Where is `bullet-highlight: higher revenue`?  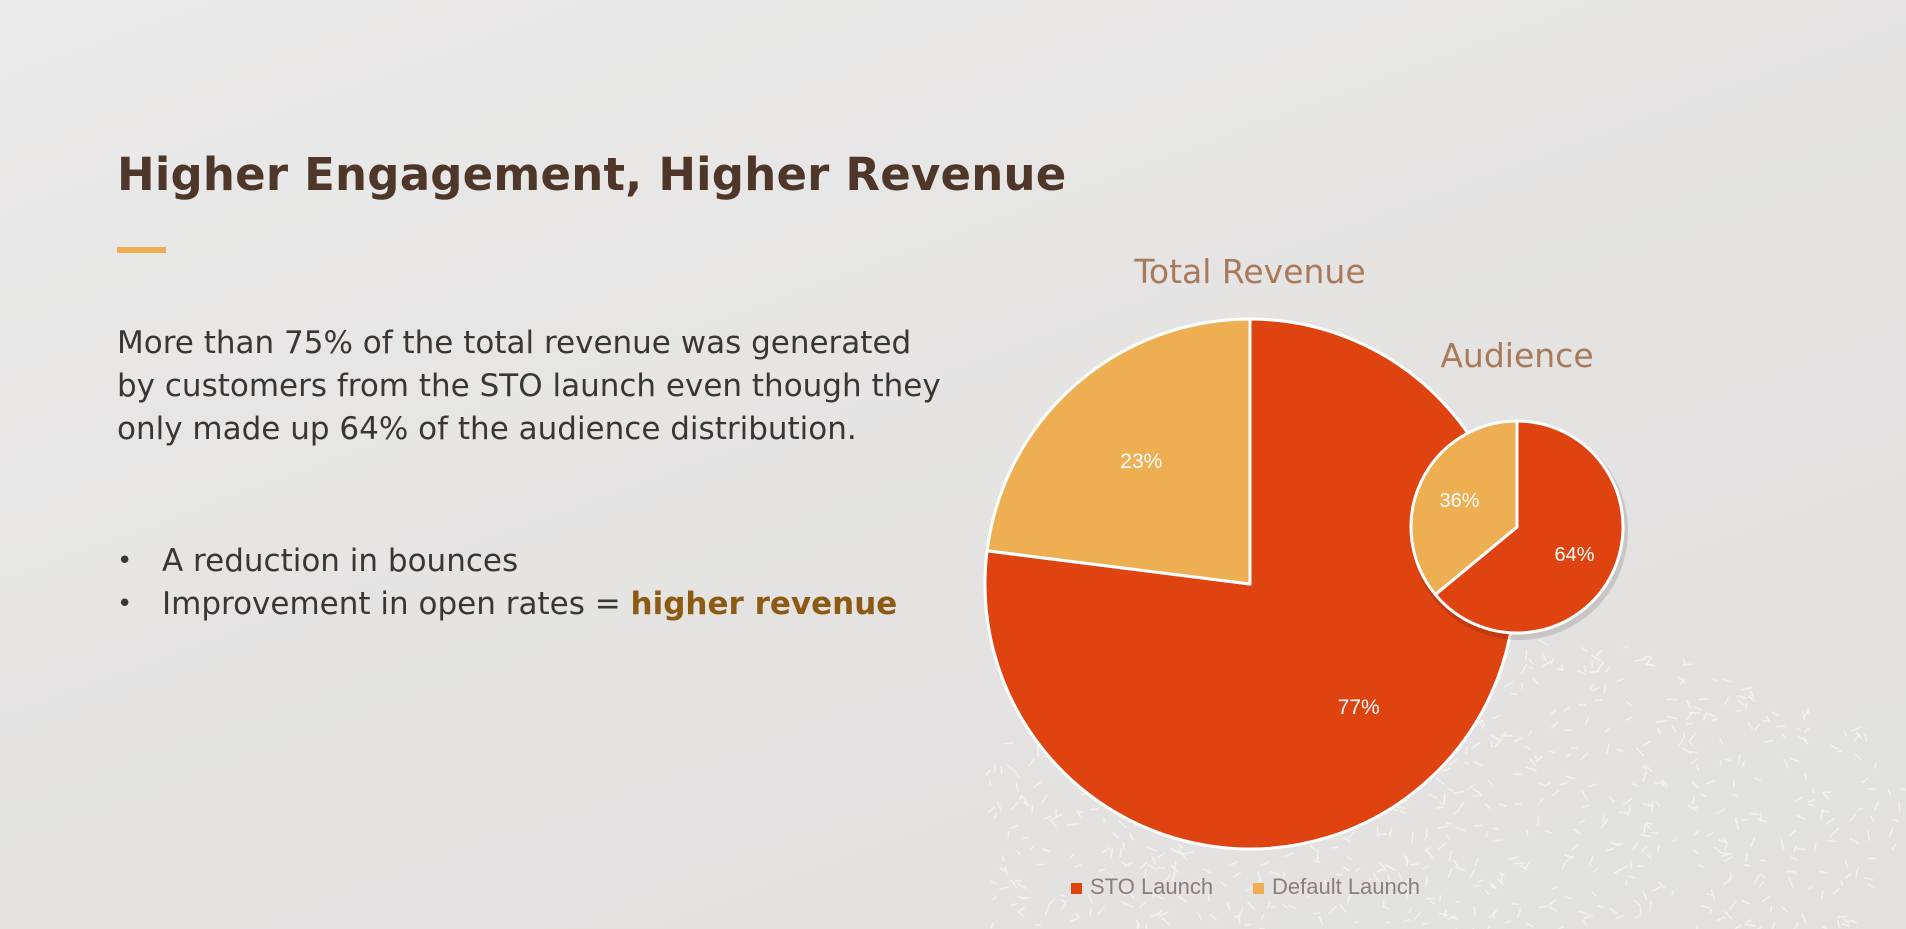 bullet-highlight: higher revenue is located at coordinates (764, 604).